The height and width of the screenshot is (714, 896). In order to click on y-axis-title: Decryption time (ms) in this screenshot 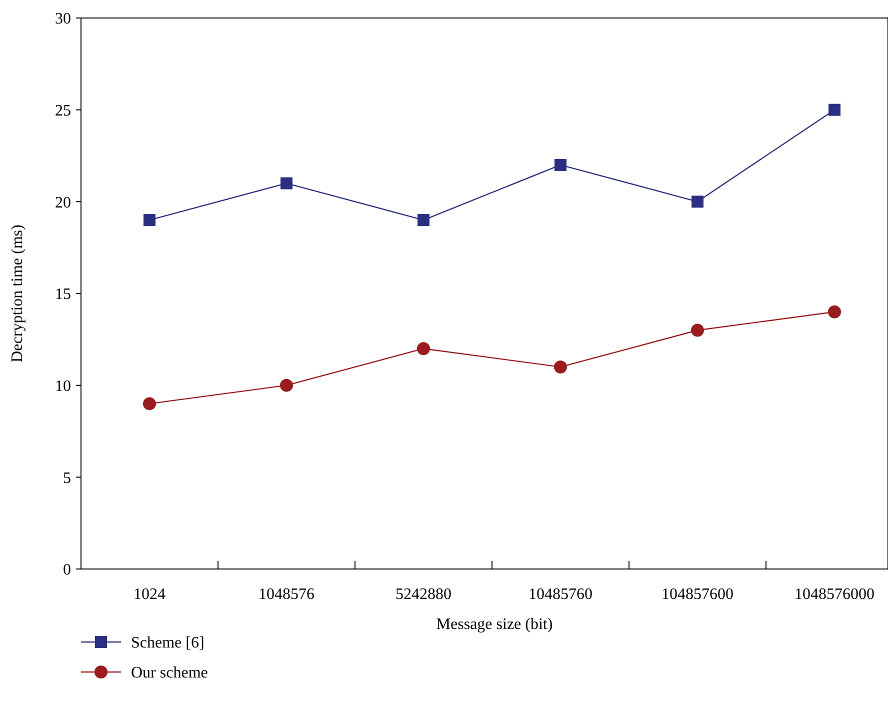, I will do `click(17, 293)`.